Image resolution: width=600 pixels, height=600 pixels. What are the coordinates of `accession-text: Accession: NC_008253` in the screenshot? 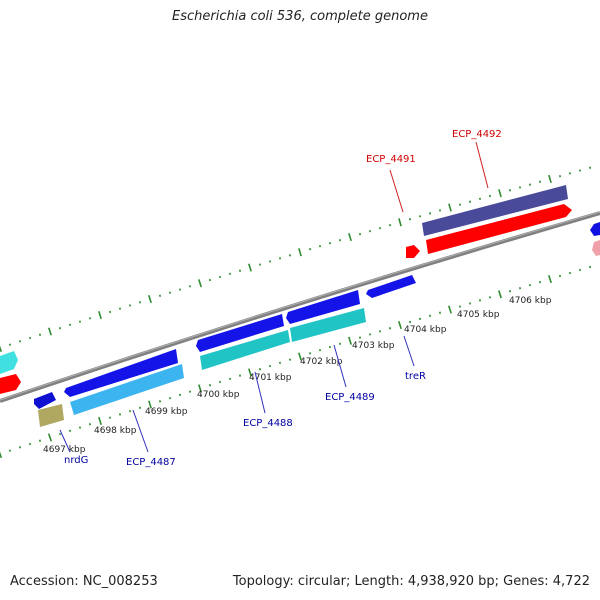 It's located at (84, 581).